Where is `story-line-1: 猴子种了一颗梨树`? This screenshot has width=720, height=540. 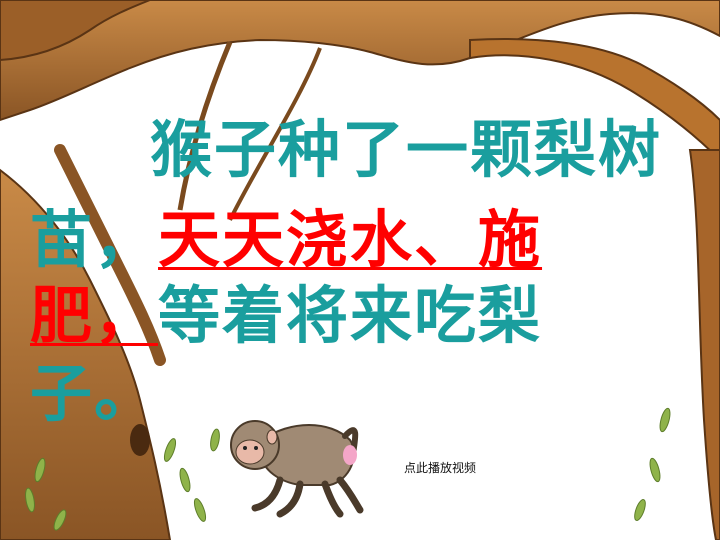
story-line-1: 猴子种了一颗梨树 is located at coordinates (406, 149).